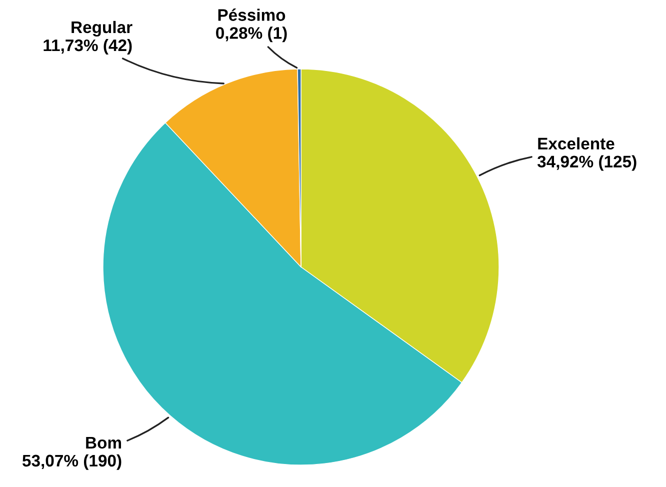 This screenshot has width=666, height=487. What do you see at coordinates (102, 28) in the screenshot?
I see `slice-label: Regular` at bounding box center [102, 28].